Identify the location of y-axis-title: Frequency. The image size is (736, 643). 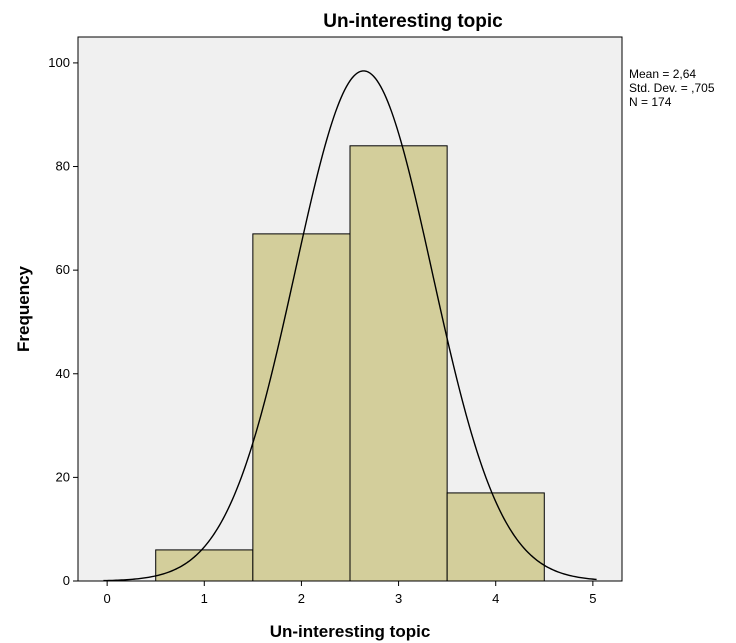
(23, 308).